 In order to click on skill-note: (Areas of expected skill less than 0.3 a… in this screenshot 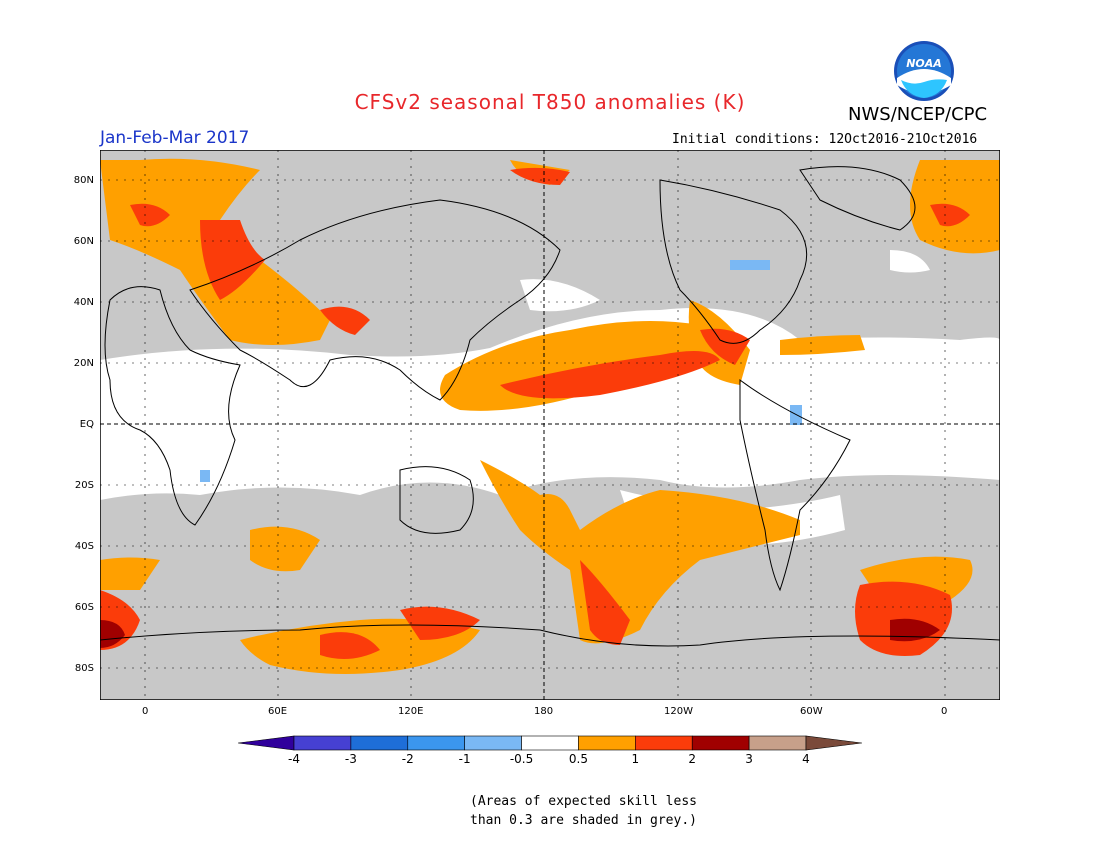, I will do `click(600, 811)`.